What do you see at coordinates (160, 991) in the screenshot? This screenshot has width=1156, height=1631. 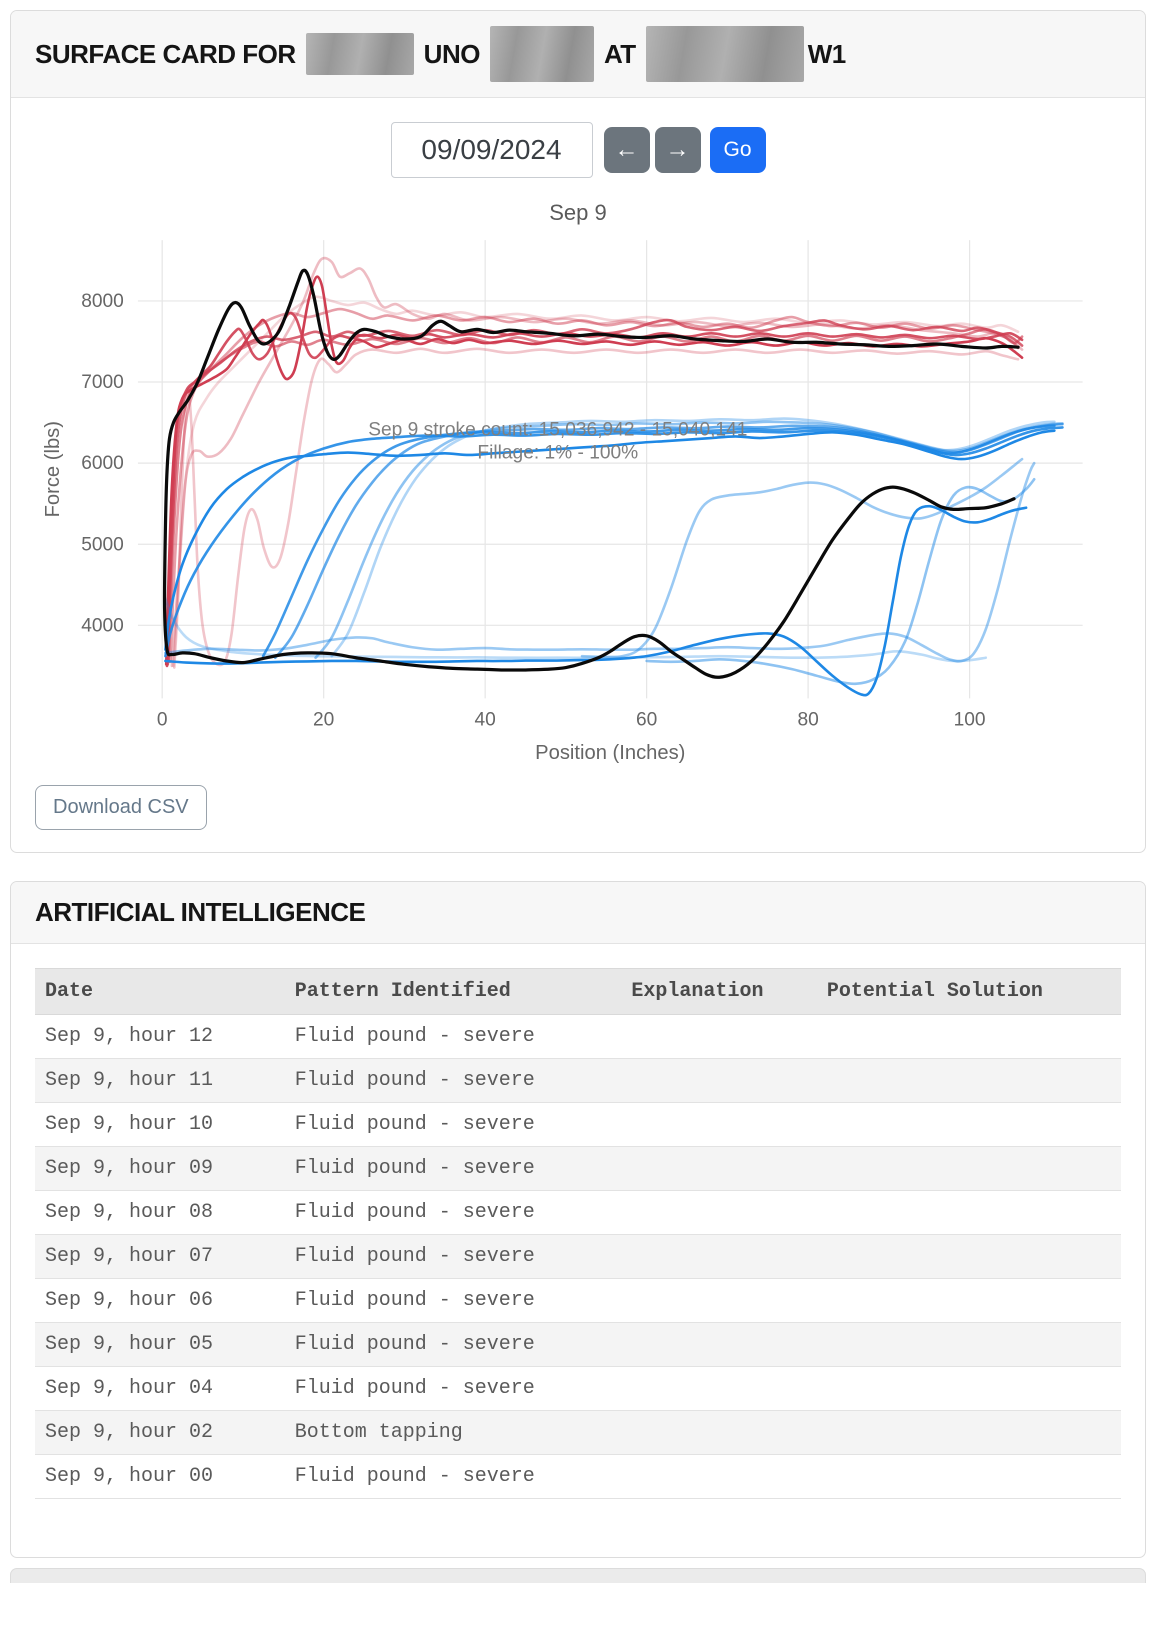 I see `column-header-date: Date` at bounding box center [160, 991].